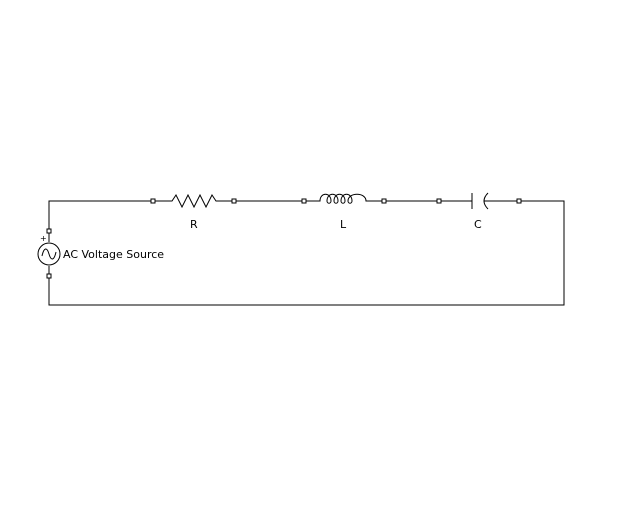 Image resolution: width=640 pixels, height=512 pixels. What do you see at coordinates (193, 212) in the screenshot?
I see `resistor: R` at bounding box center [193, 212].